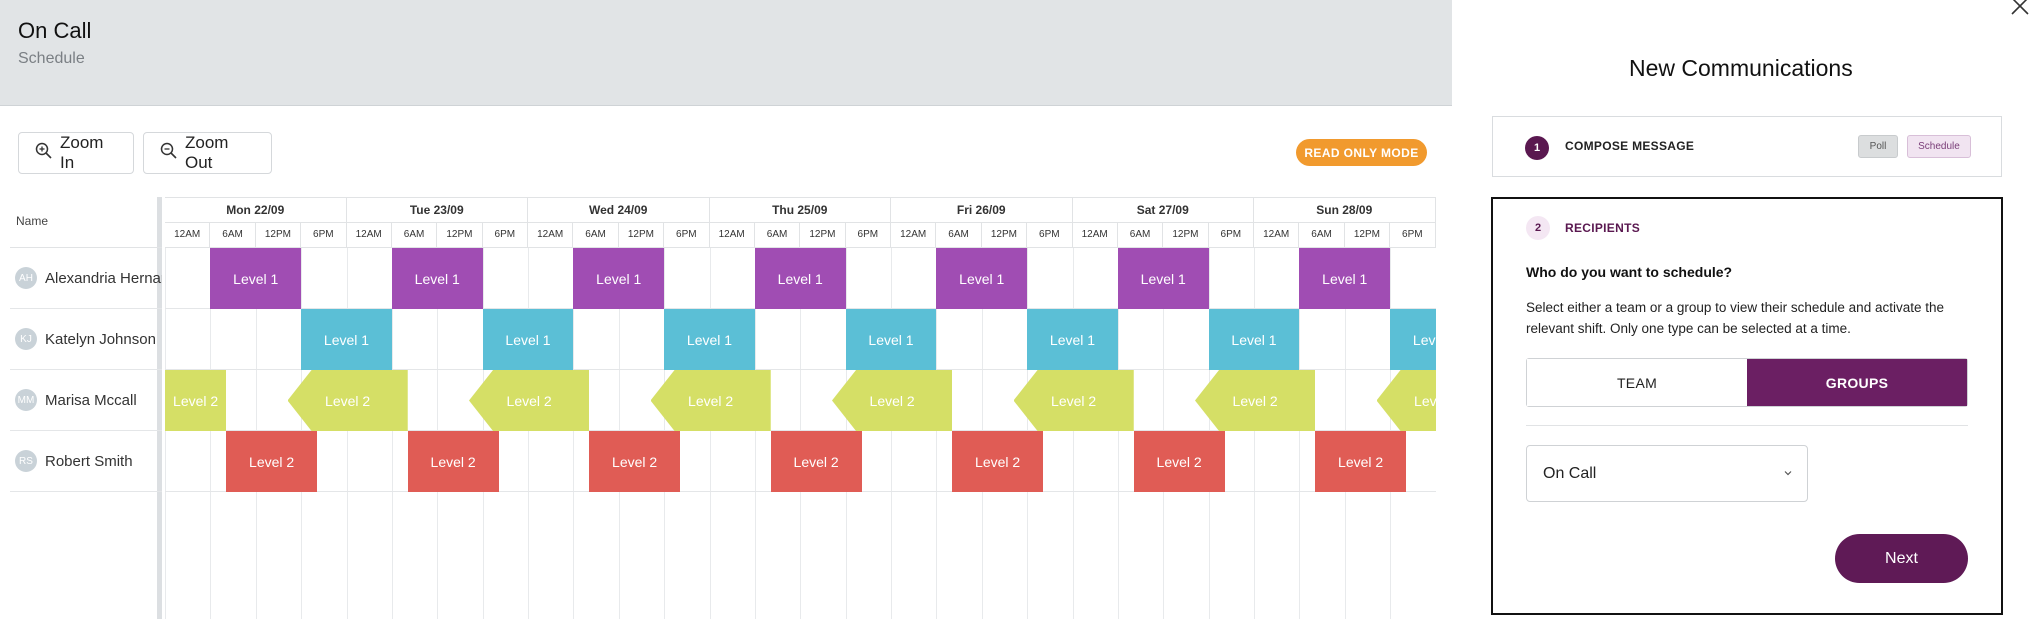  Describe the element at coordinates (55, 30) in the screenshot. I see `page-title: On Call` at that location.